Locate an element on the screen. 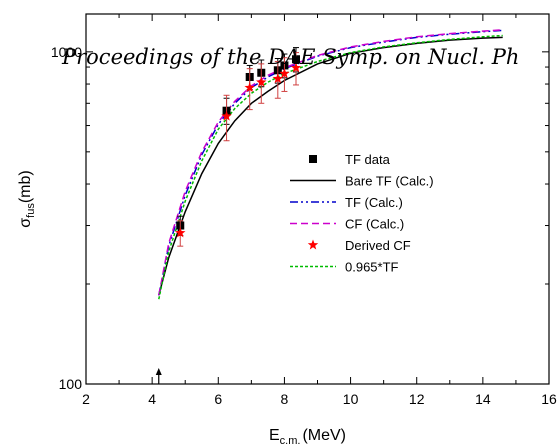 The image size is (559, 445). legend-label-bare-tf-calc: Bare TF (Calc.) is located at coordinates (389, 181).